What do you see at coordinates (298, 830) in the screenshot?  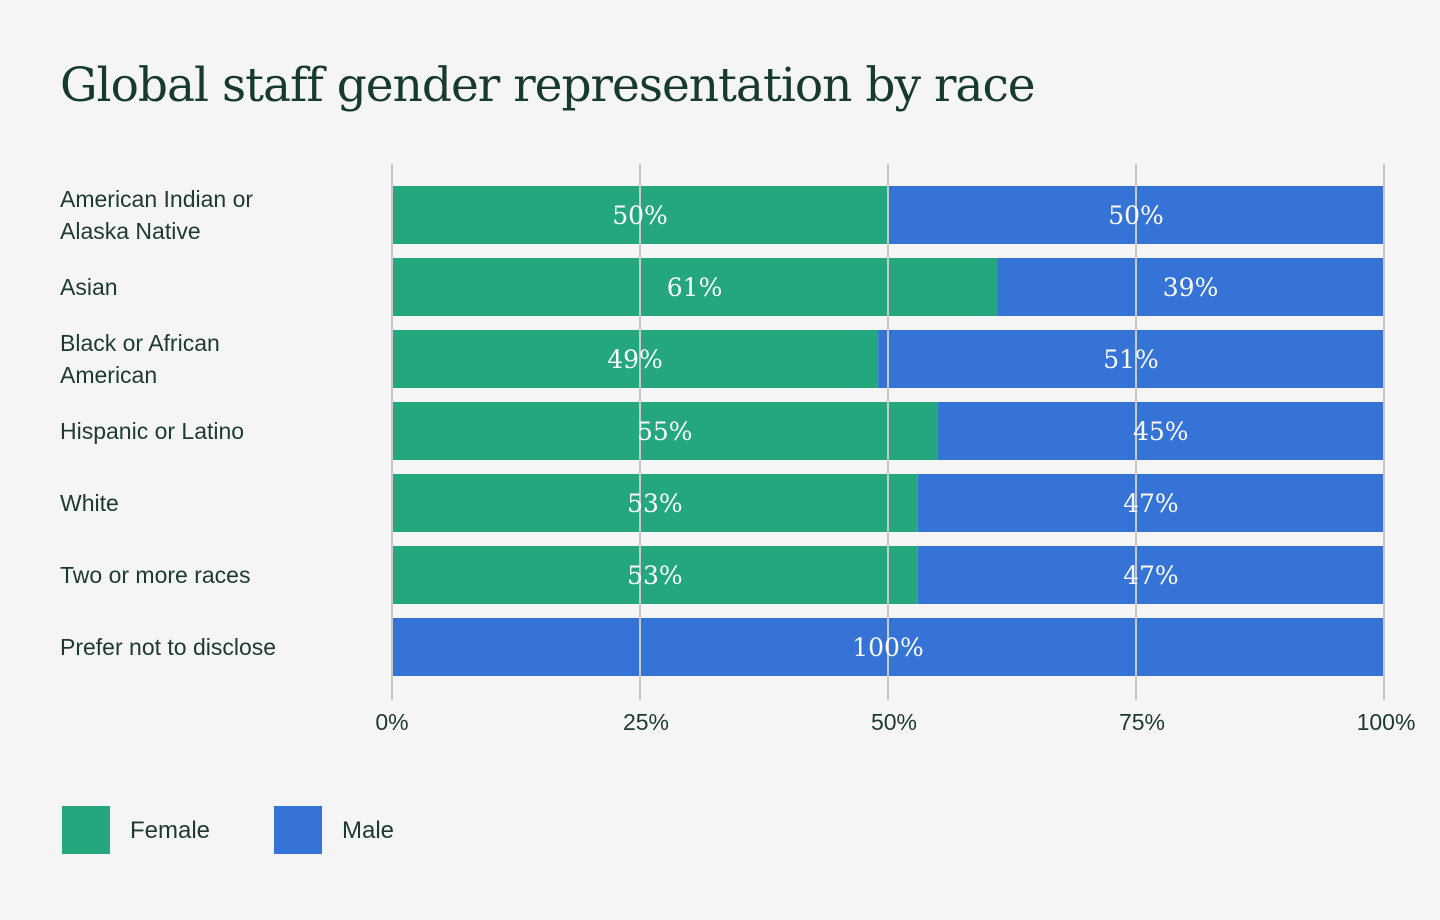 I see `legend-swatch-male` at bounding box center [298, 830].